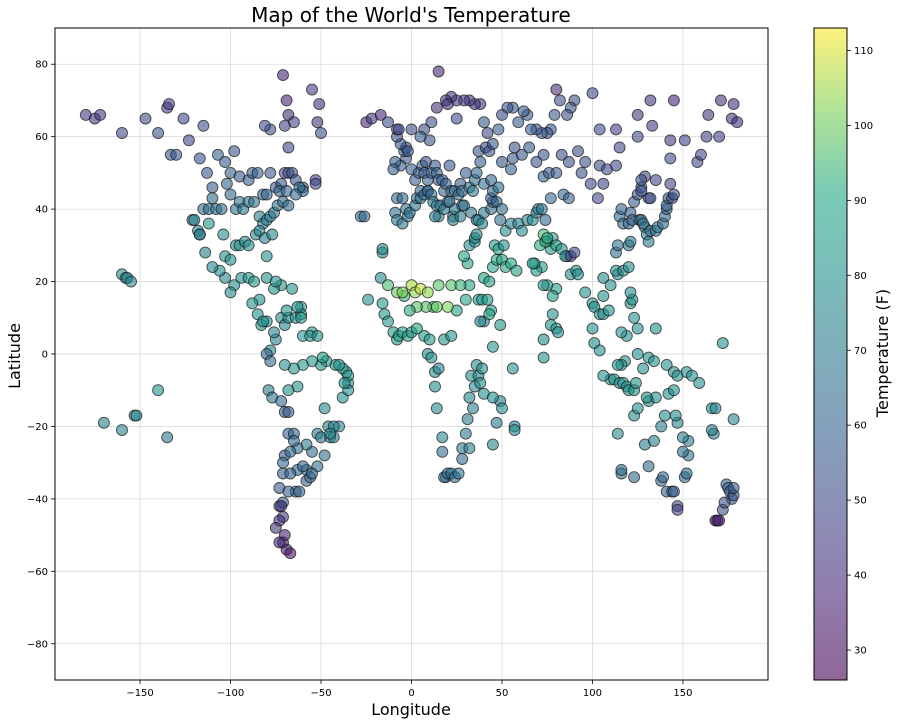  I want to click on y-tick-label: −40, so click(37, 499).